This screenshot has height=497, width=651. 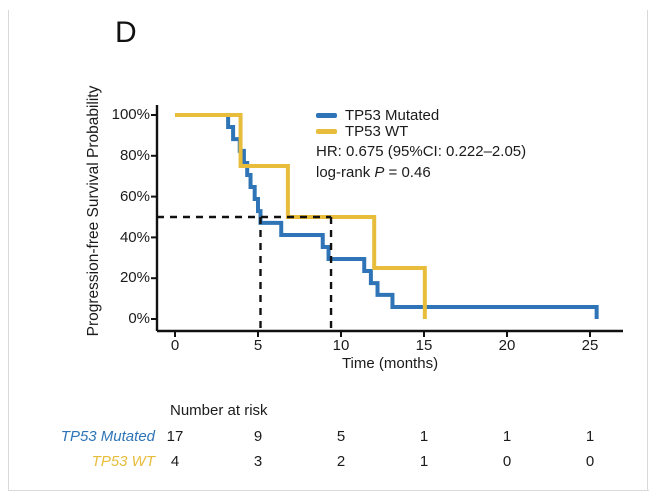 What do you see at coordinates (379, 172) in the screenshot?
I see `logrank-p-symbol: P` at bounding box center [379, 172].